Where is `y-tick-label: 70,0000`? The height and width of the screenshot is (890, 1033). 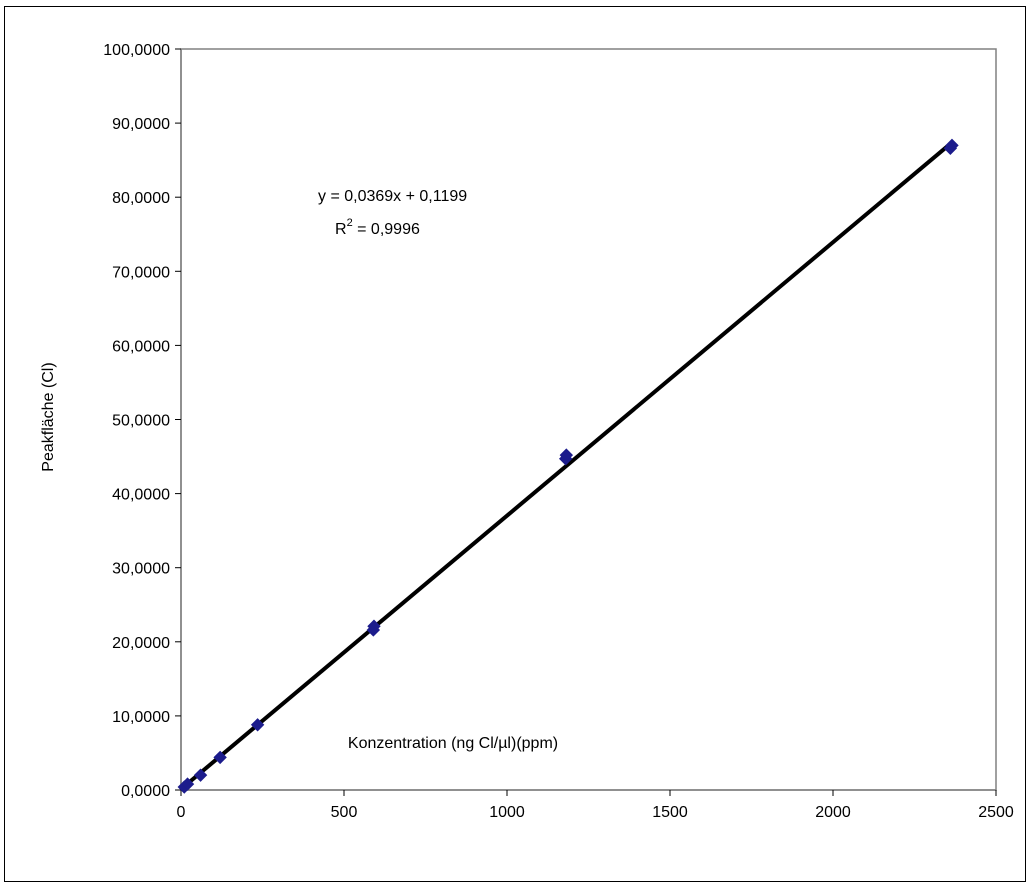 y-tick-label: 70,0000 is located at coordinates (141, 272).